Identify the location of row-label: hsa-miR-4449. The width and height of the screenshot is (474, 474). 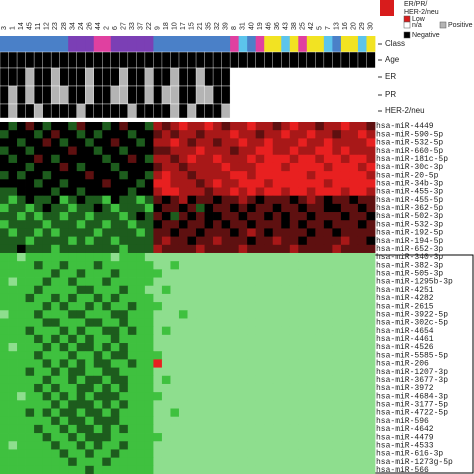
(405, 126).